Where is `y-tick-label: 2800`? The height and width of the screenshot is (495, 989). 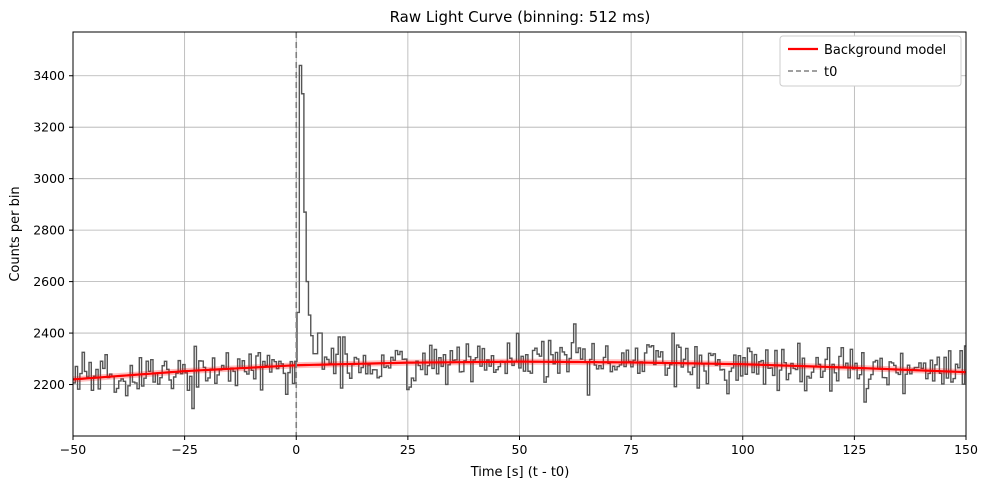 y-tick-label: 2800 is located at coordinates (49, 230).